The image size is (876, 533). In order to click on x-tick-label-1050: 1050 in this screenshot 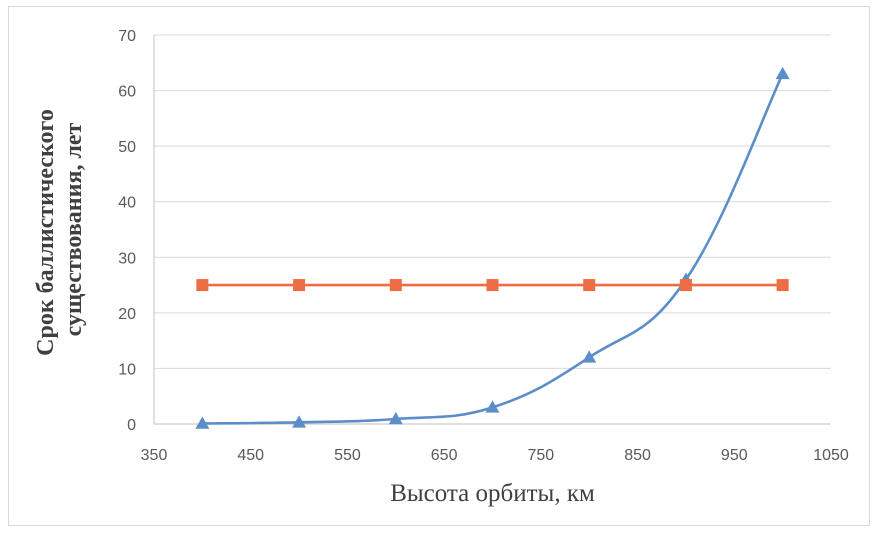, I will do `click(831, 455)`.